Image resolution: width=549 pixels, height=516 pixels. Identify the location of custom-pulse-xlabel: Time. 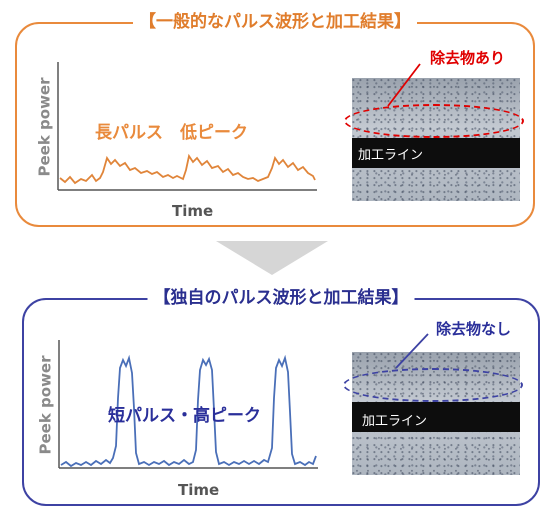
(199, 490).